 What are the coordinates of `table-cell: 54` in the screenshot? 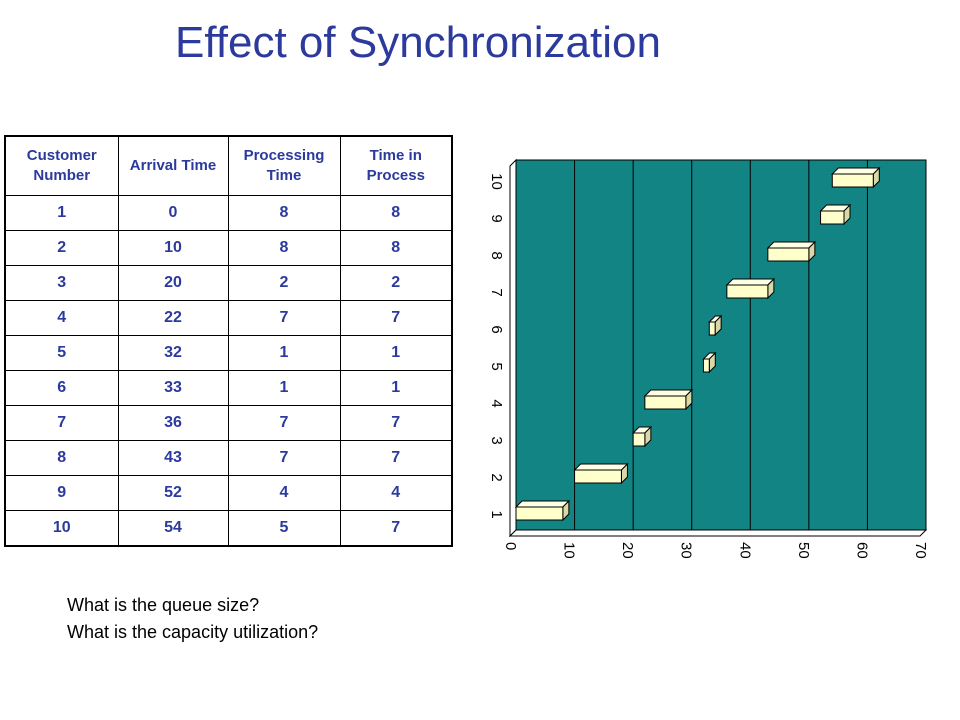 It's located at (173, 528).